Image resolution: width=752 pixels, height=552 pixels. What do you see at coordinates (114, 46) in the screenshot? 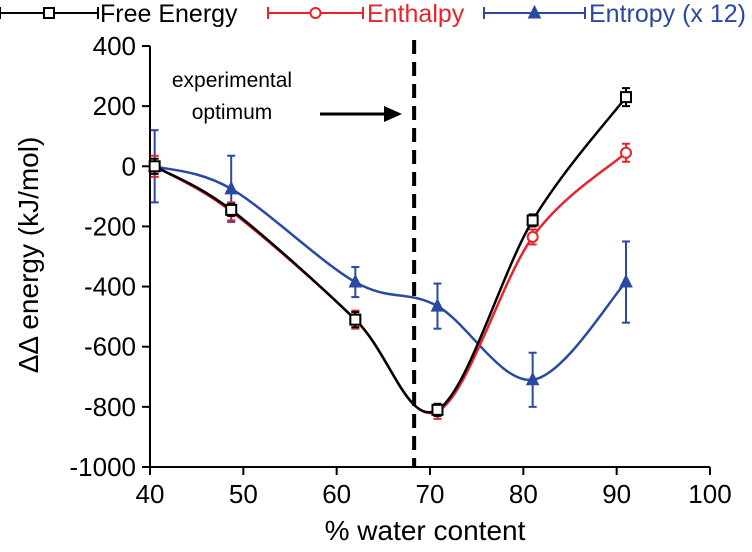
I see `y-tick-label: 400` at bounding box center [114, 46].